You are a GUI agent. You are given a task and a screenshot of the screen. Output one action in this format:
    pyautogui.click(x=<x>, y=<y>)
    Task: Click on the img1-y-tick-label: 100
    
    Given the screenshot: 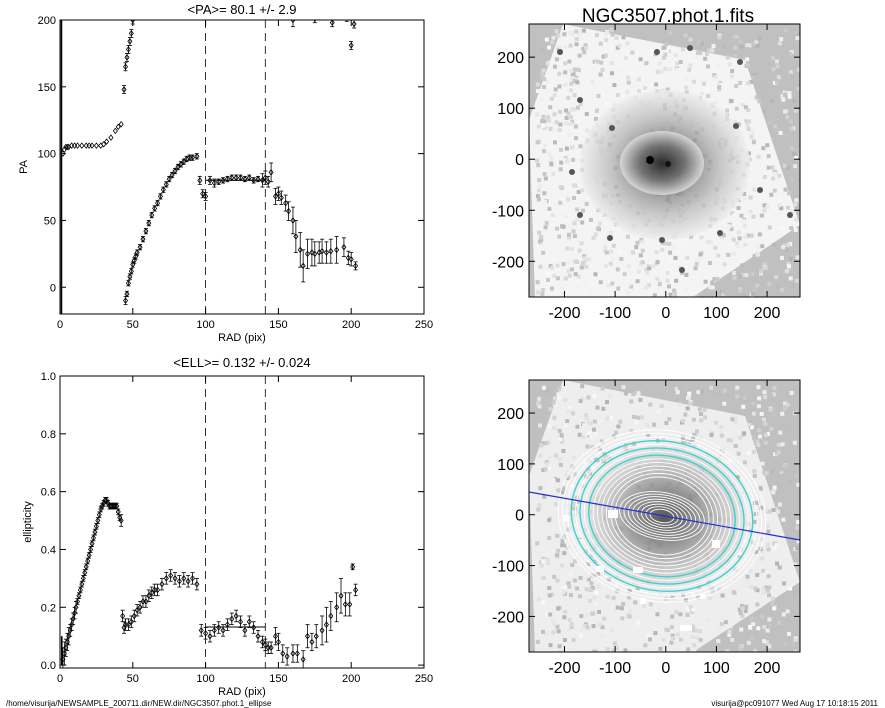 What is the action you would take?
    pyautogui.click(x=510, y=109)
    